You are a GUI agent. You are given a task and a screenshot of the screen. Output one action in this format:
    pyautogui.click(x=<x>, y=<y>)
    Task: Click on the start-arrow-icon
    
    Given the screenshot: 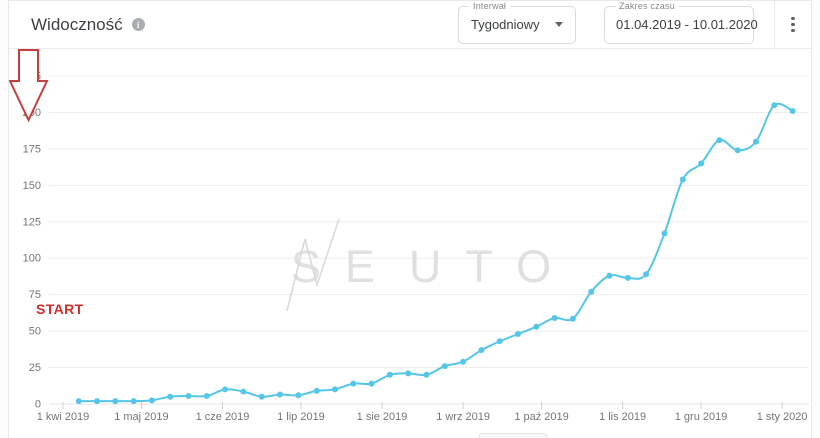 What is the action you would take?
    pyautogui.click(x=29, y=86)
    